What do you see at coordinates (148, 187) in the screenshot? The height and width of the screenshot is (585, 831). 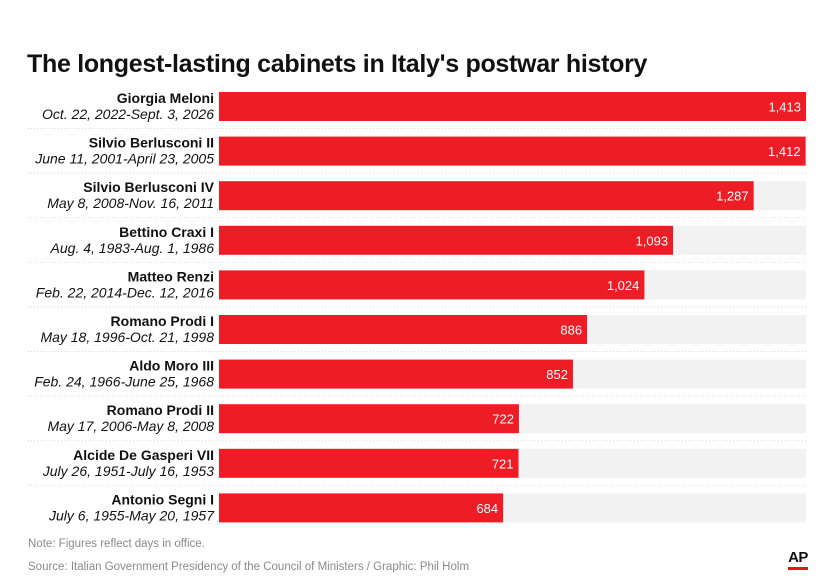 I see `category-name: Silvio Berlusconi IV` at bounding box center [148, 187].